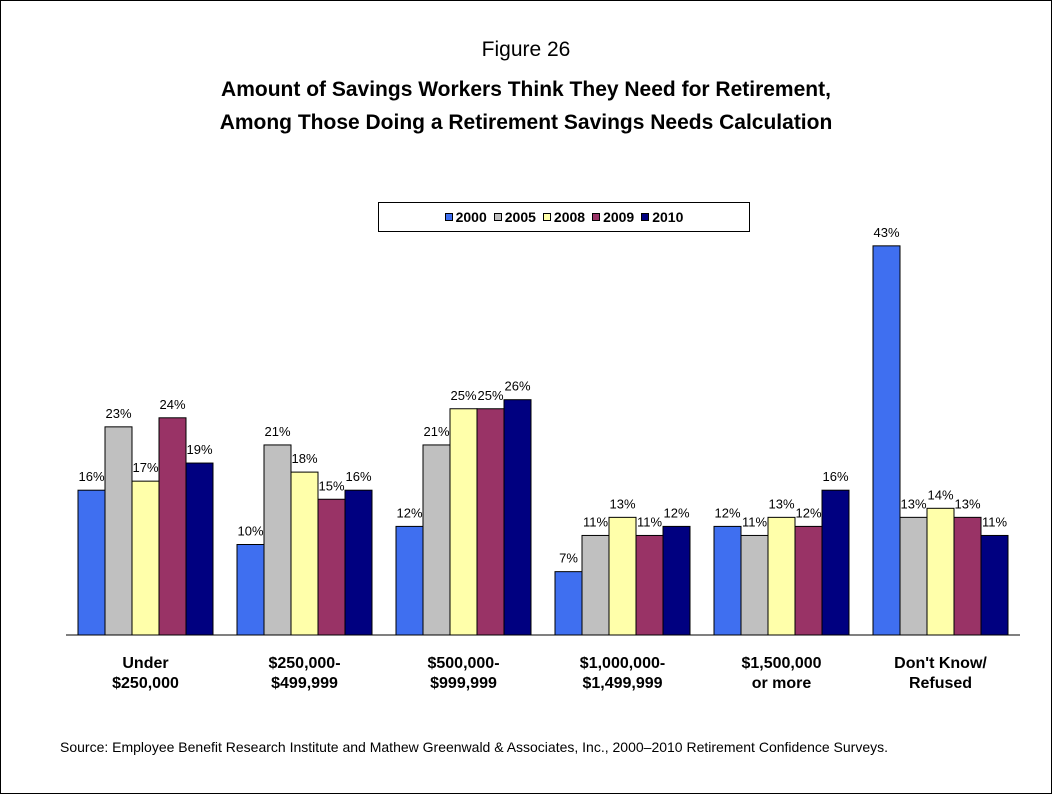 The height and width of the screenshot is (794, 1052). Describe the element at coordinates (304, 683) in the screenshot. I see `category-label-1-line-1: $499,999` at that location.